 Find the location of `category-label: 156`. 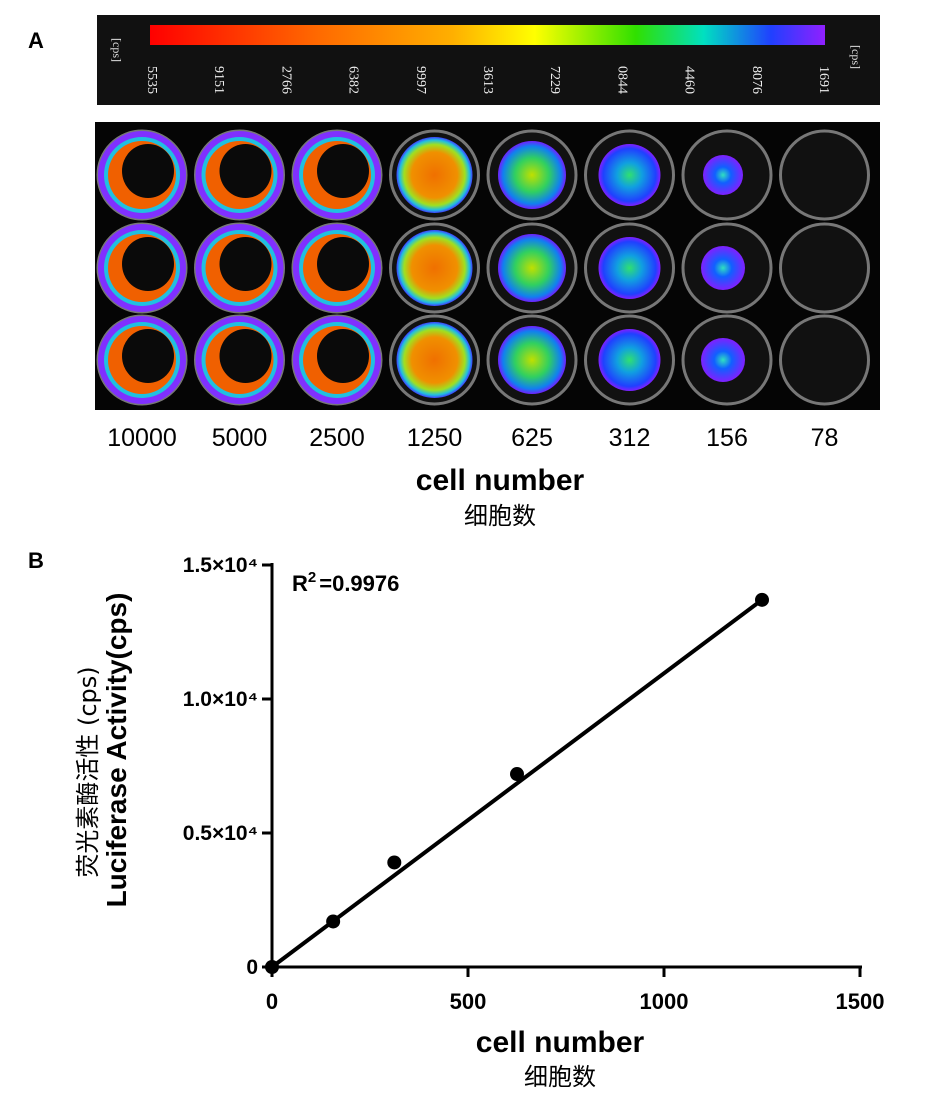

category-label: 156 is located at coordinates (727, 438).